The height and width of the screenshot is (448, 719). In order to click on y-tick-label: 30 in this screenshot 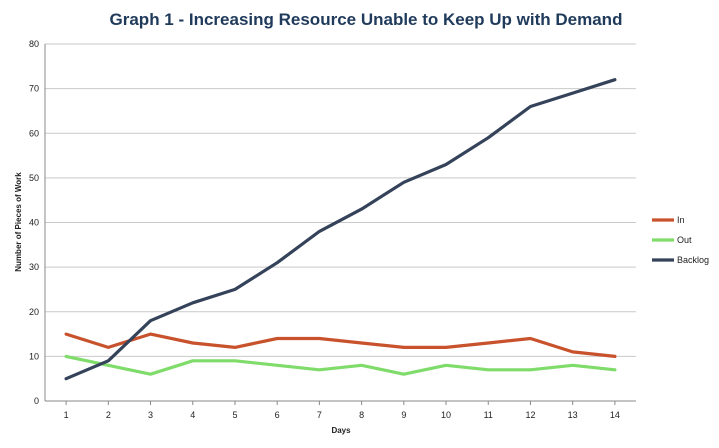, I will do `click(34, 267)`.